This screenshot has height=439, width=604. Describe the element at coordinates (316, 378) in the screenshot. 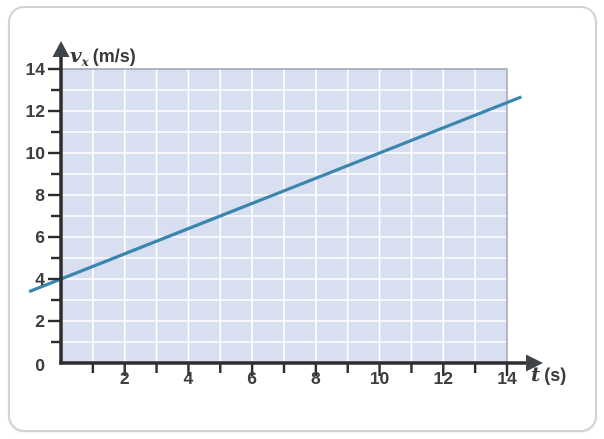

I see `x-tick-label: 8` at that location.